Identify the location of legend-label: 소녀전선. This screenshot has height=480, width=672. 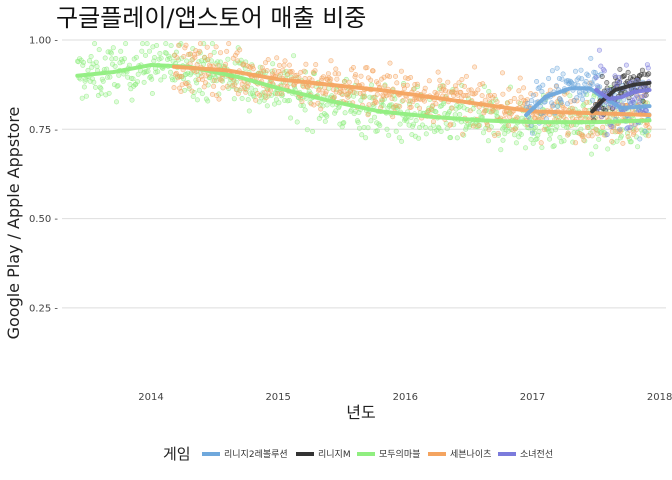
(536, 454).